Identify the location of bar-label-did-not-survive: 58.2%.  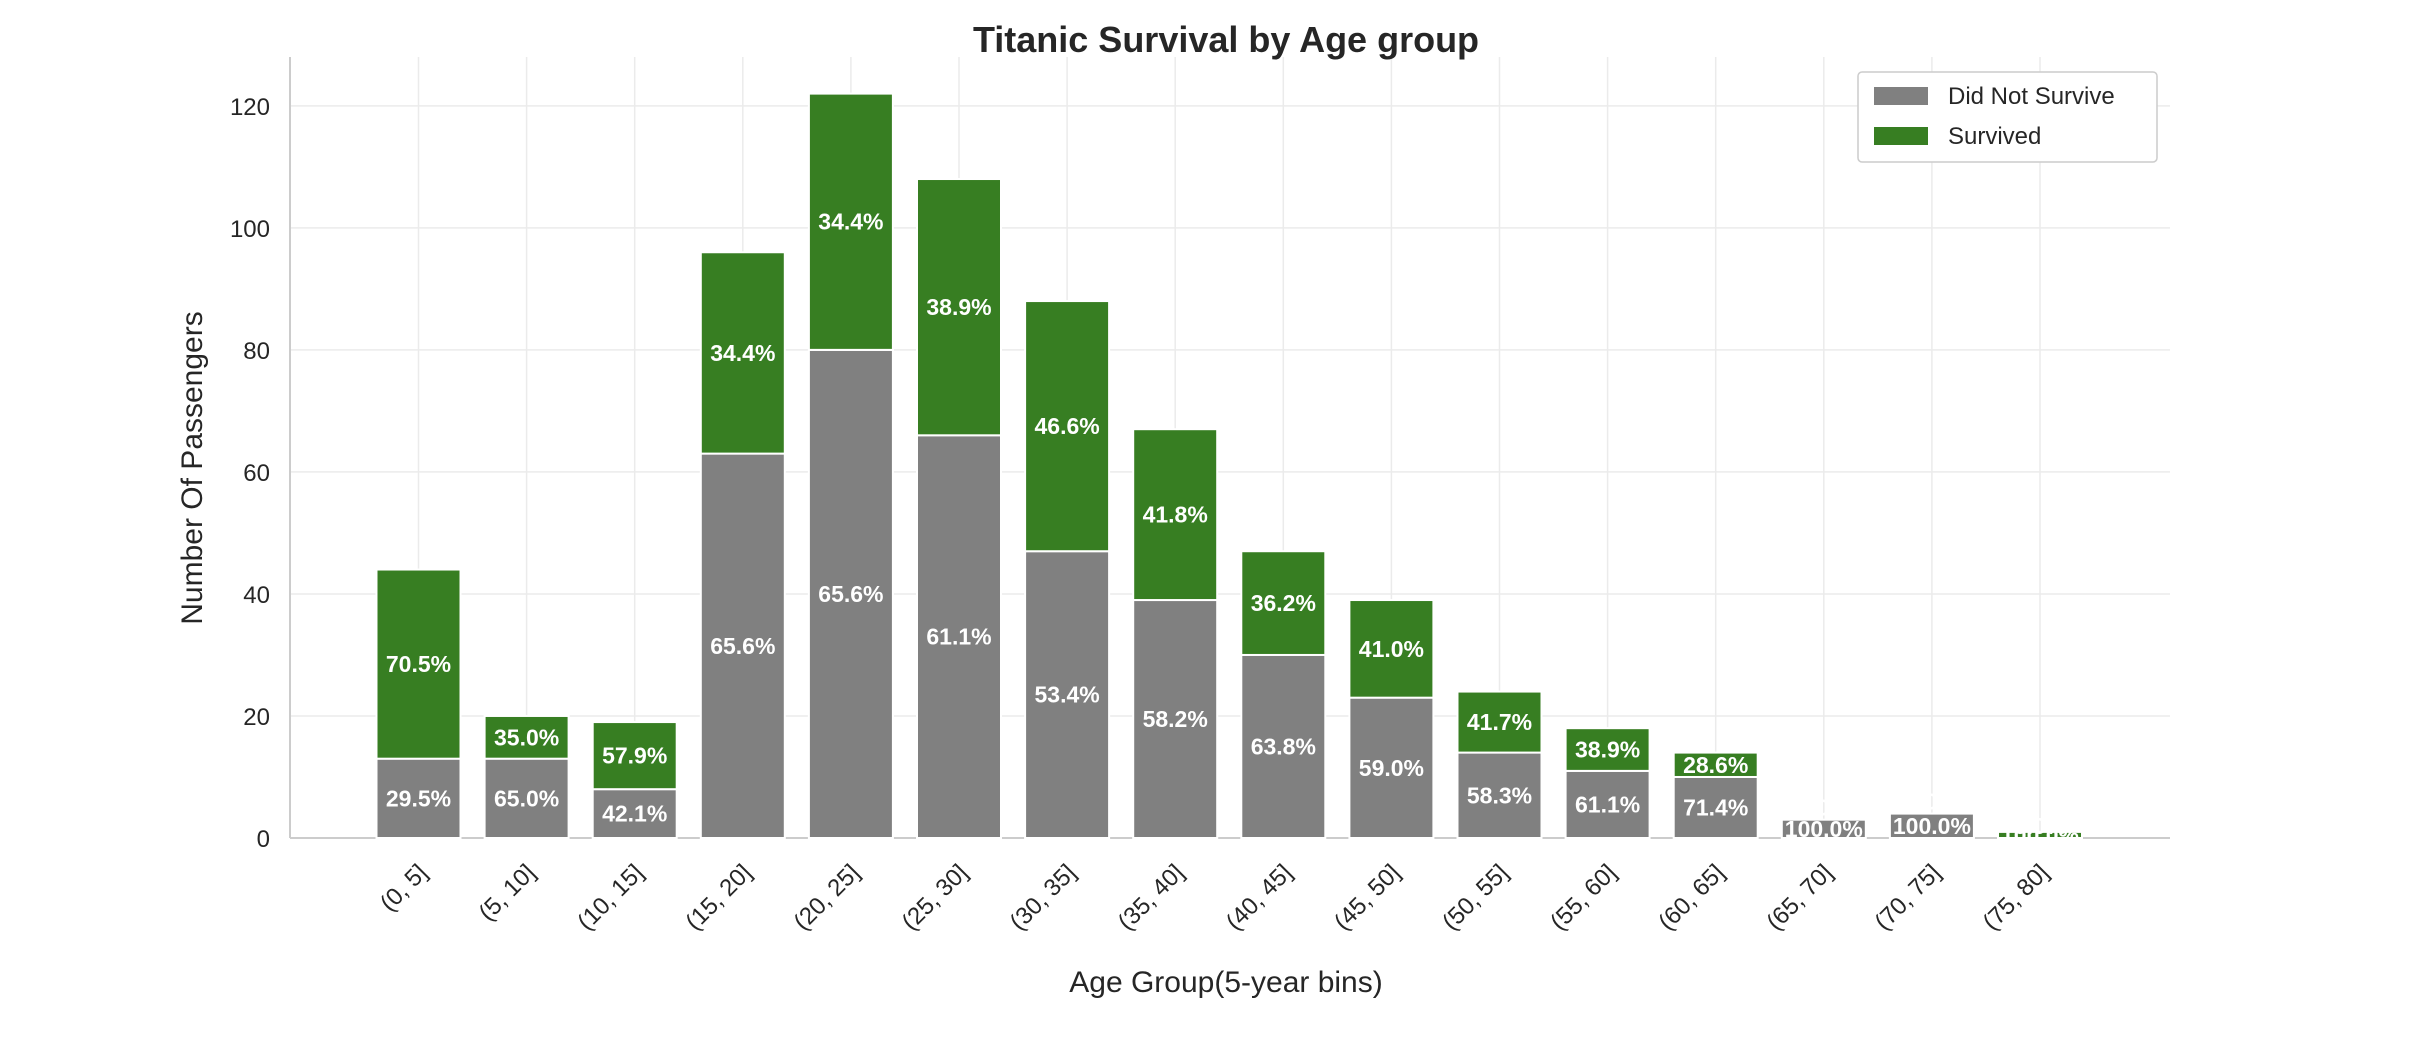
(1175, 719).